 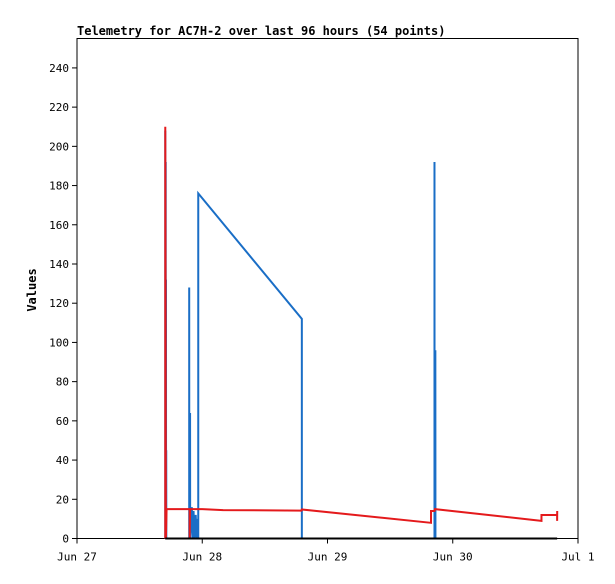 What do you see at coordinates (59, 186) in the screenshot?
I see `y-tick-label: 180` at bounding box center [59, 186].